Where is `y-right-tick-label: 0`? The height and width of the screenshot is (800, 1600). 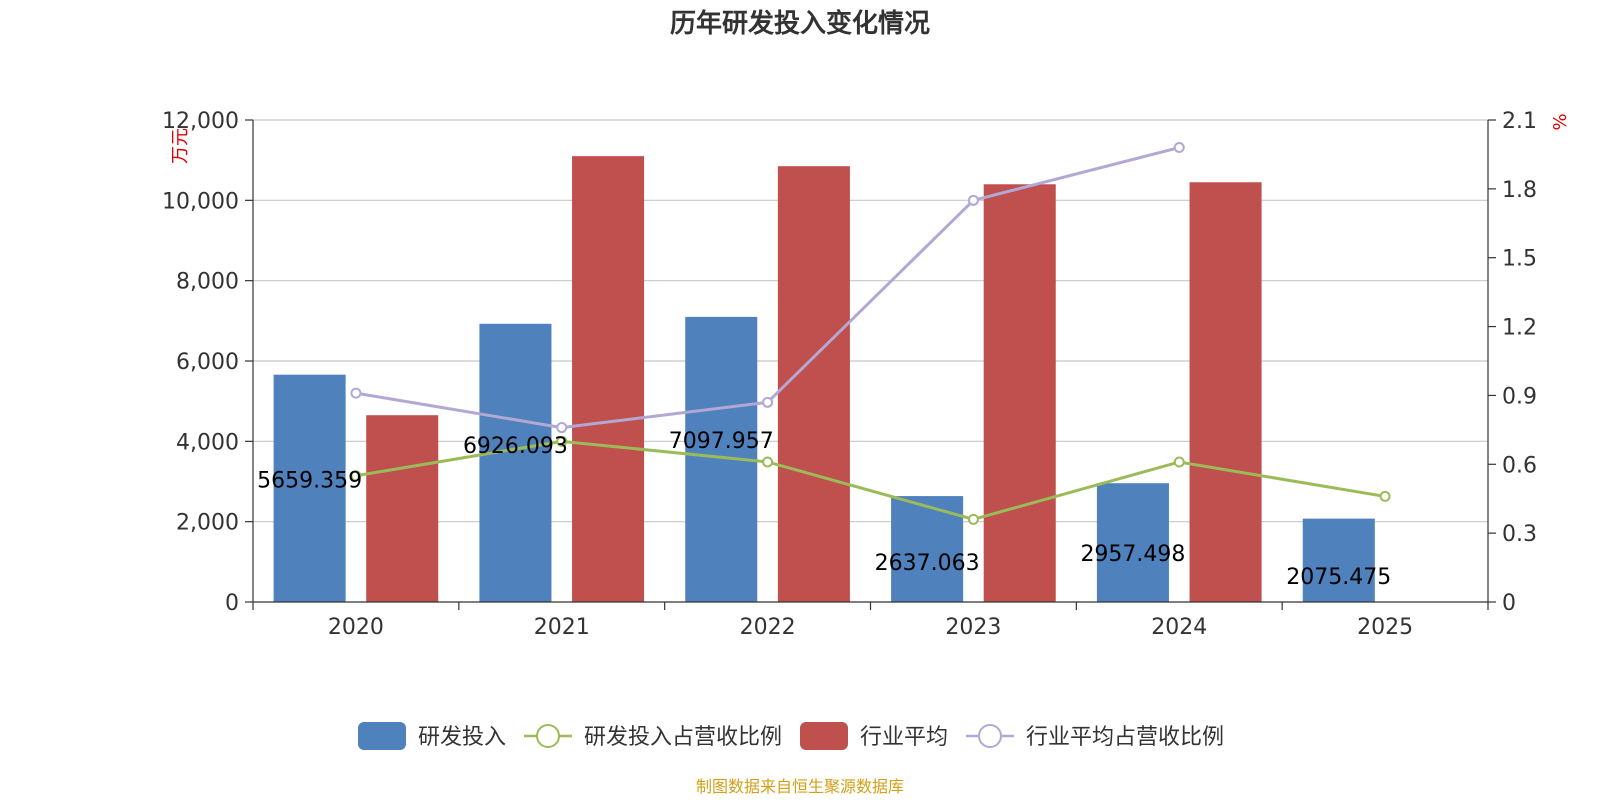
y-right-tick-label: 0 is located at coordinates (1509, 603).